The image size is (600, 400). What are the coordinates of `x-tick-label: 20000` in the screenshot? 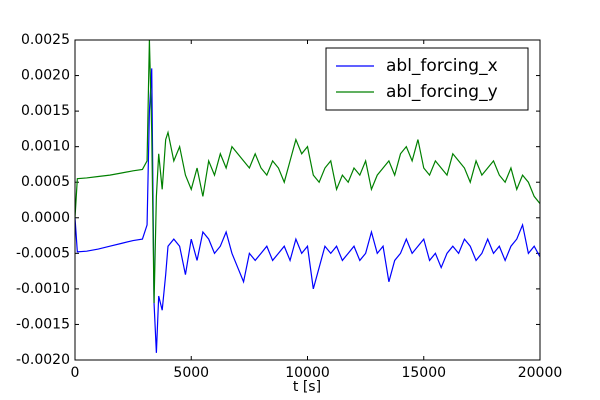 It's located at (540, 373).